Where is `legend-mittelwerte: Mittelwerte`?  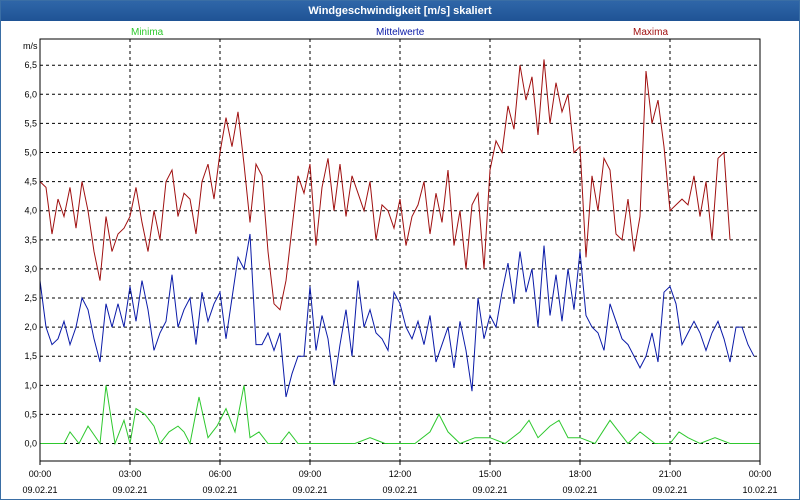
legend-mittelwerte: Mittelwerte is located at coordinates (400, 32).